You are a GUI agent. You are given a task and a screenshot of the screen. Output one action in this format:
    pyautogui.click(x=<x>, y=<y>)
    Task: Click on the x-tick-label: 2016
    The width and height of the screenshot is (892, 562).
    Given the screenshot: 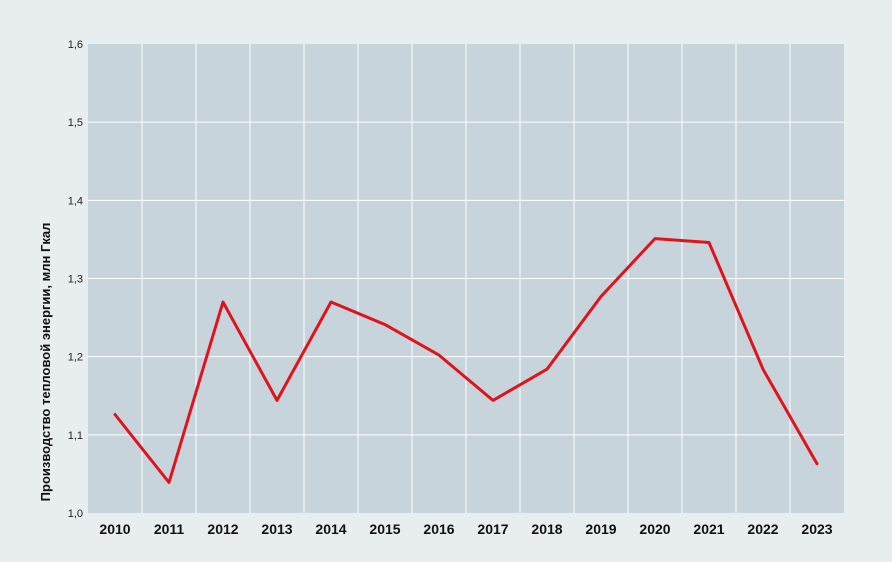 What is the action you would take?
    pyautogui.click(x=438, y=529)
    